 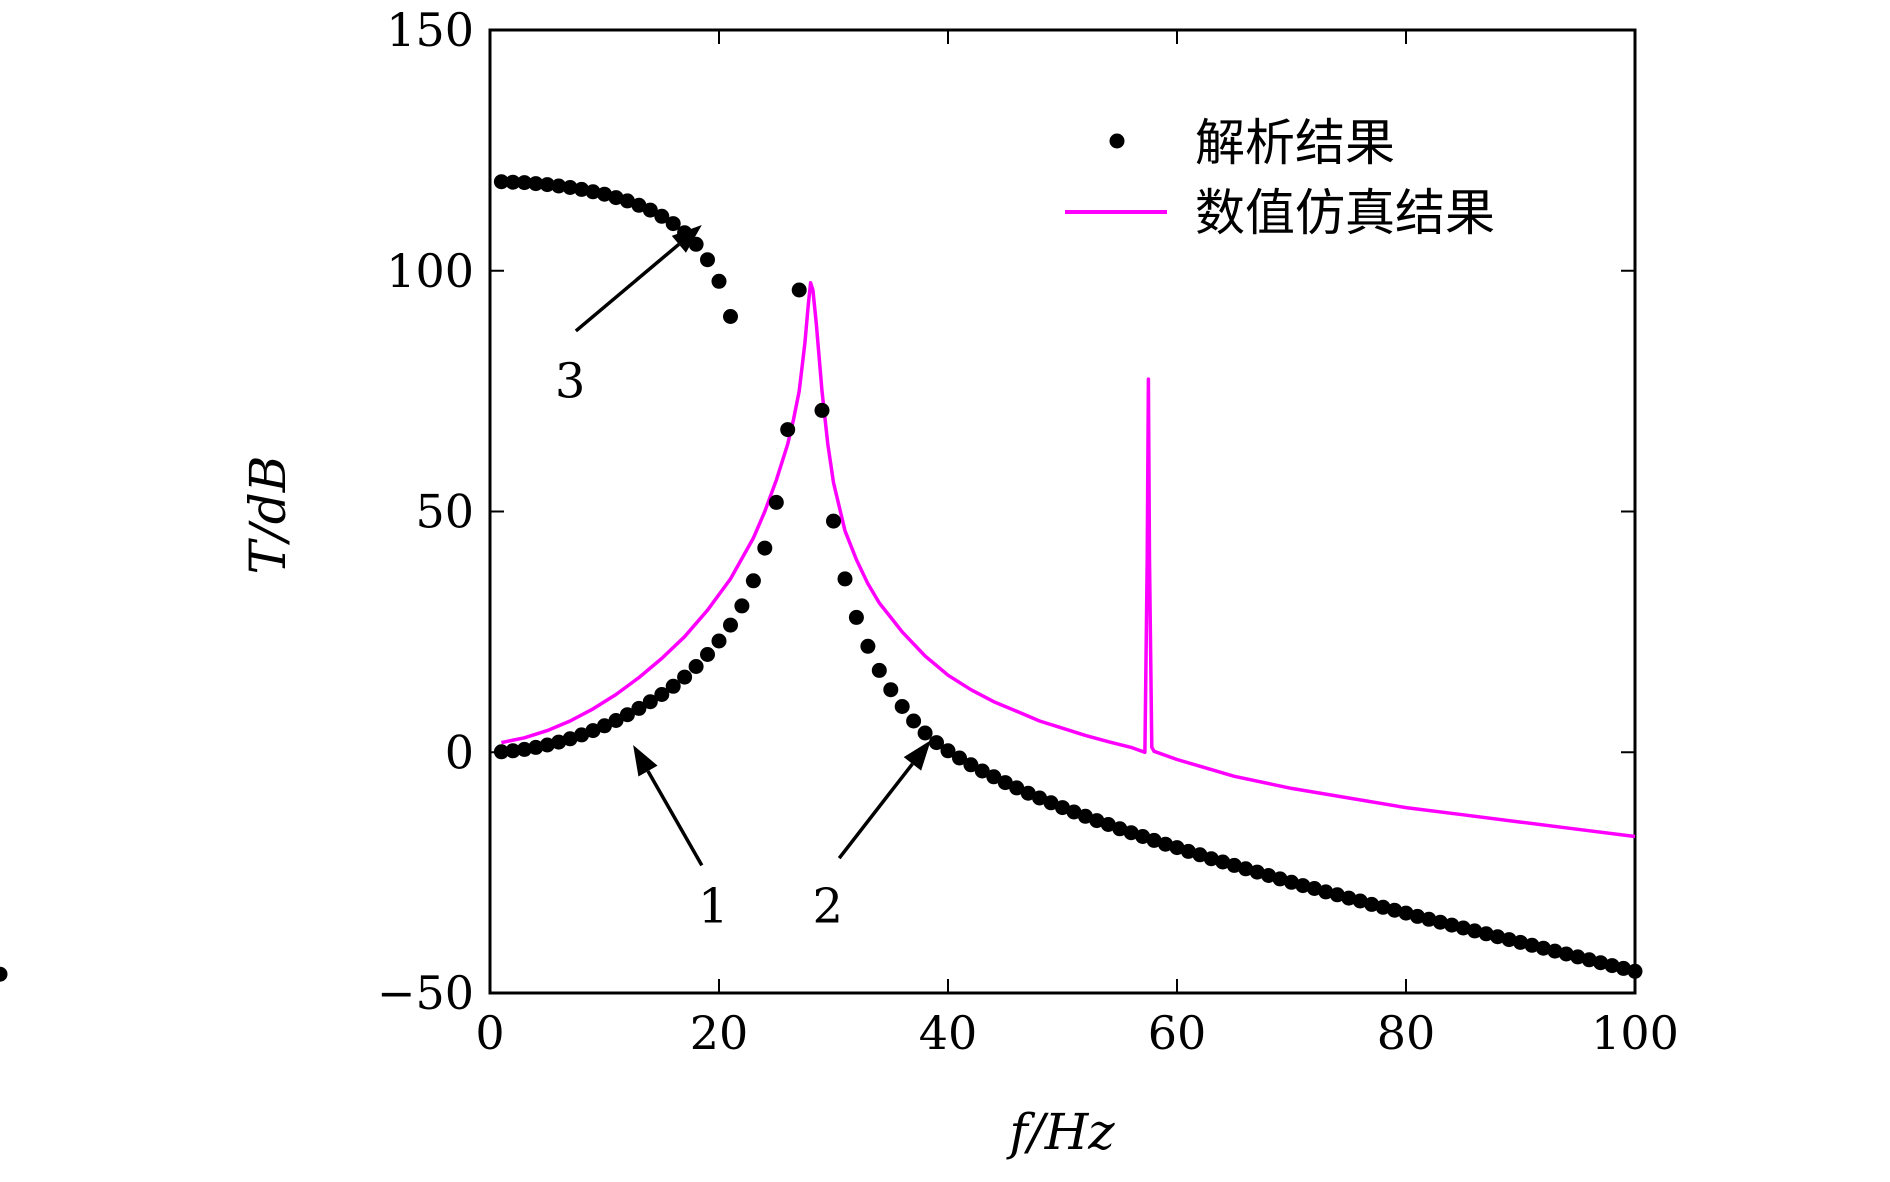 I want to click on annotation-label-1: 1, so click(x=713, y=906).